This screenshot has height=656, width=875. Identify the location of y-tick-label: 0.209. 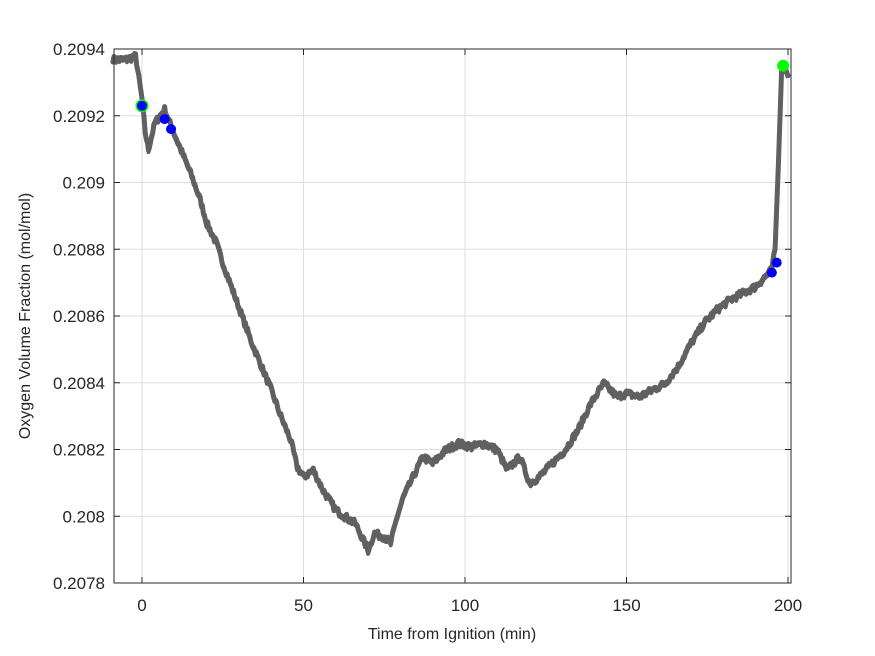
(83, 183).